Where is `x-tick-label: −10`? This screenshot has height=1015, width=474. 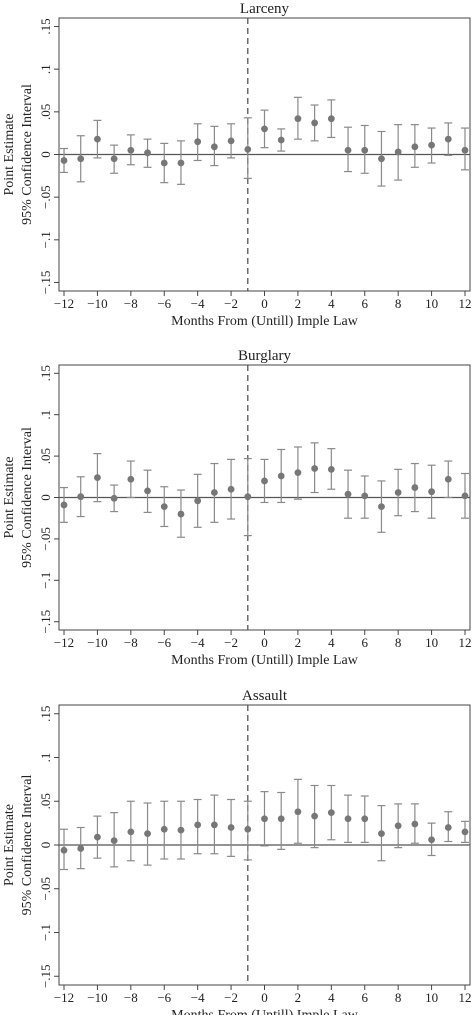 x-tick-label: −10 is located at coordinates (97, 642).